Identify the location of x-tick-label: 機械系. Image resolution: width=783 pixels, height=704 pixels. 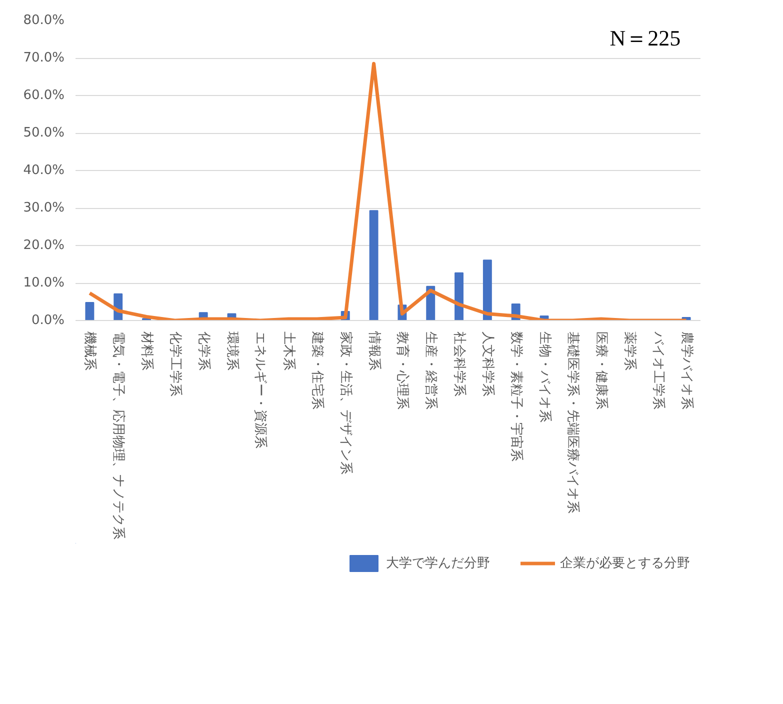
(90, 351).